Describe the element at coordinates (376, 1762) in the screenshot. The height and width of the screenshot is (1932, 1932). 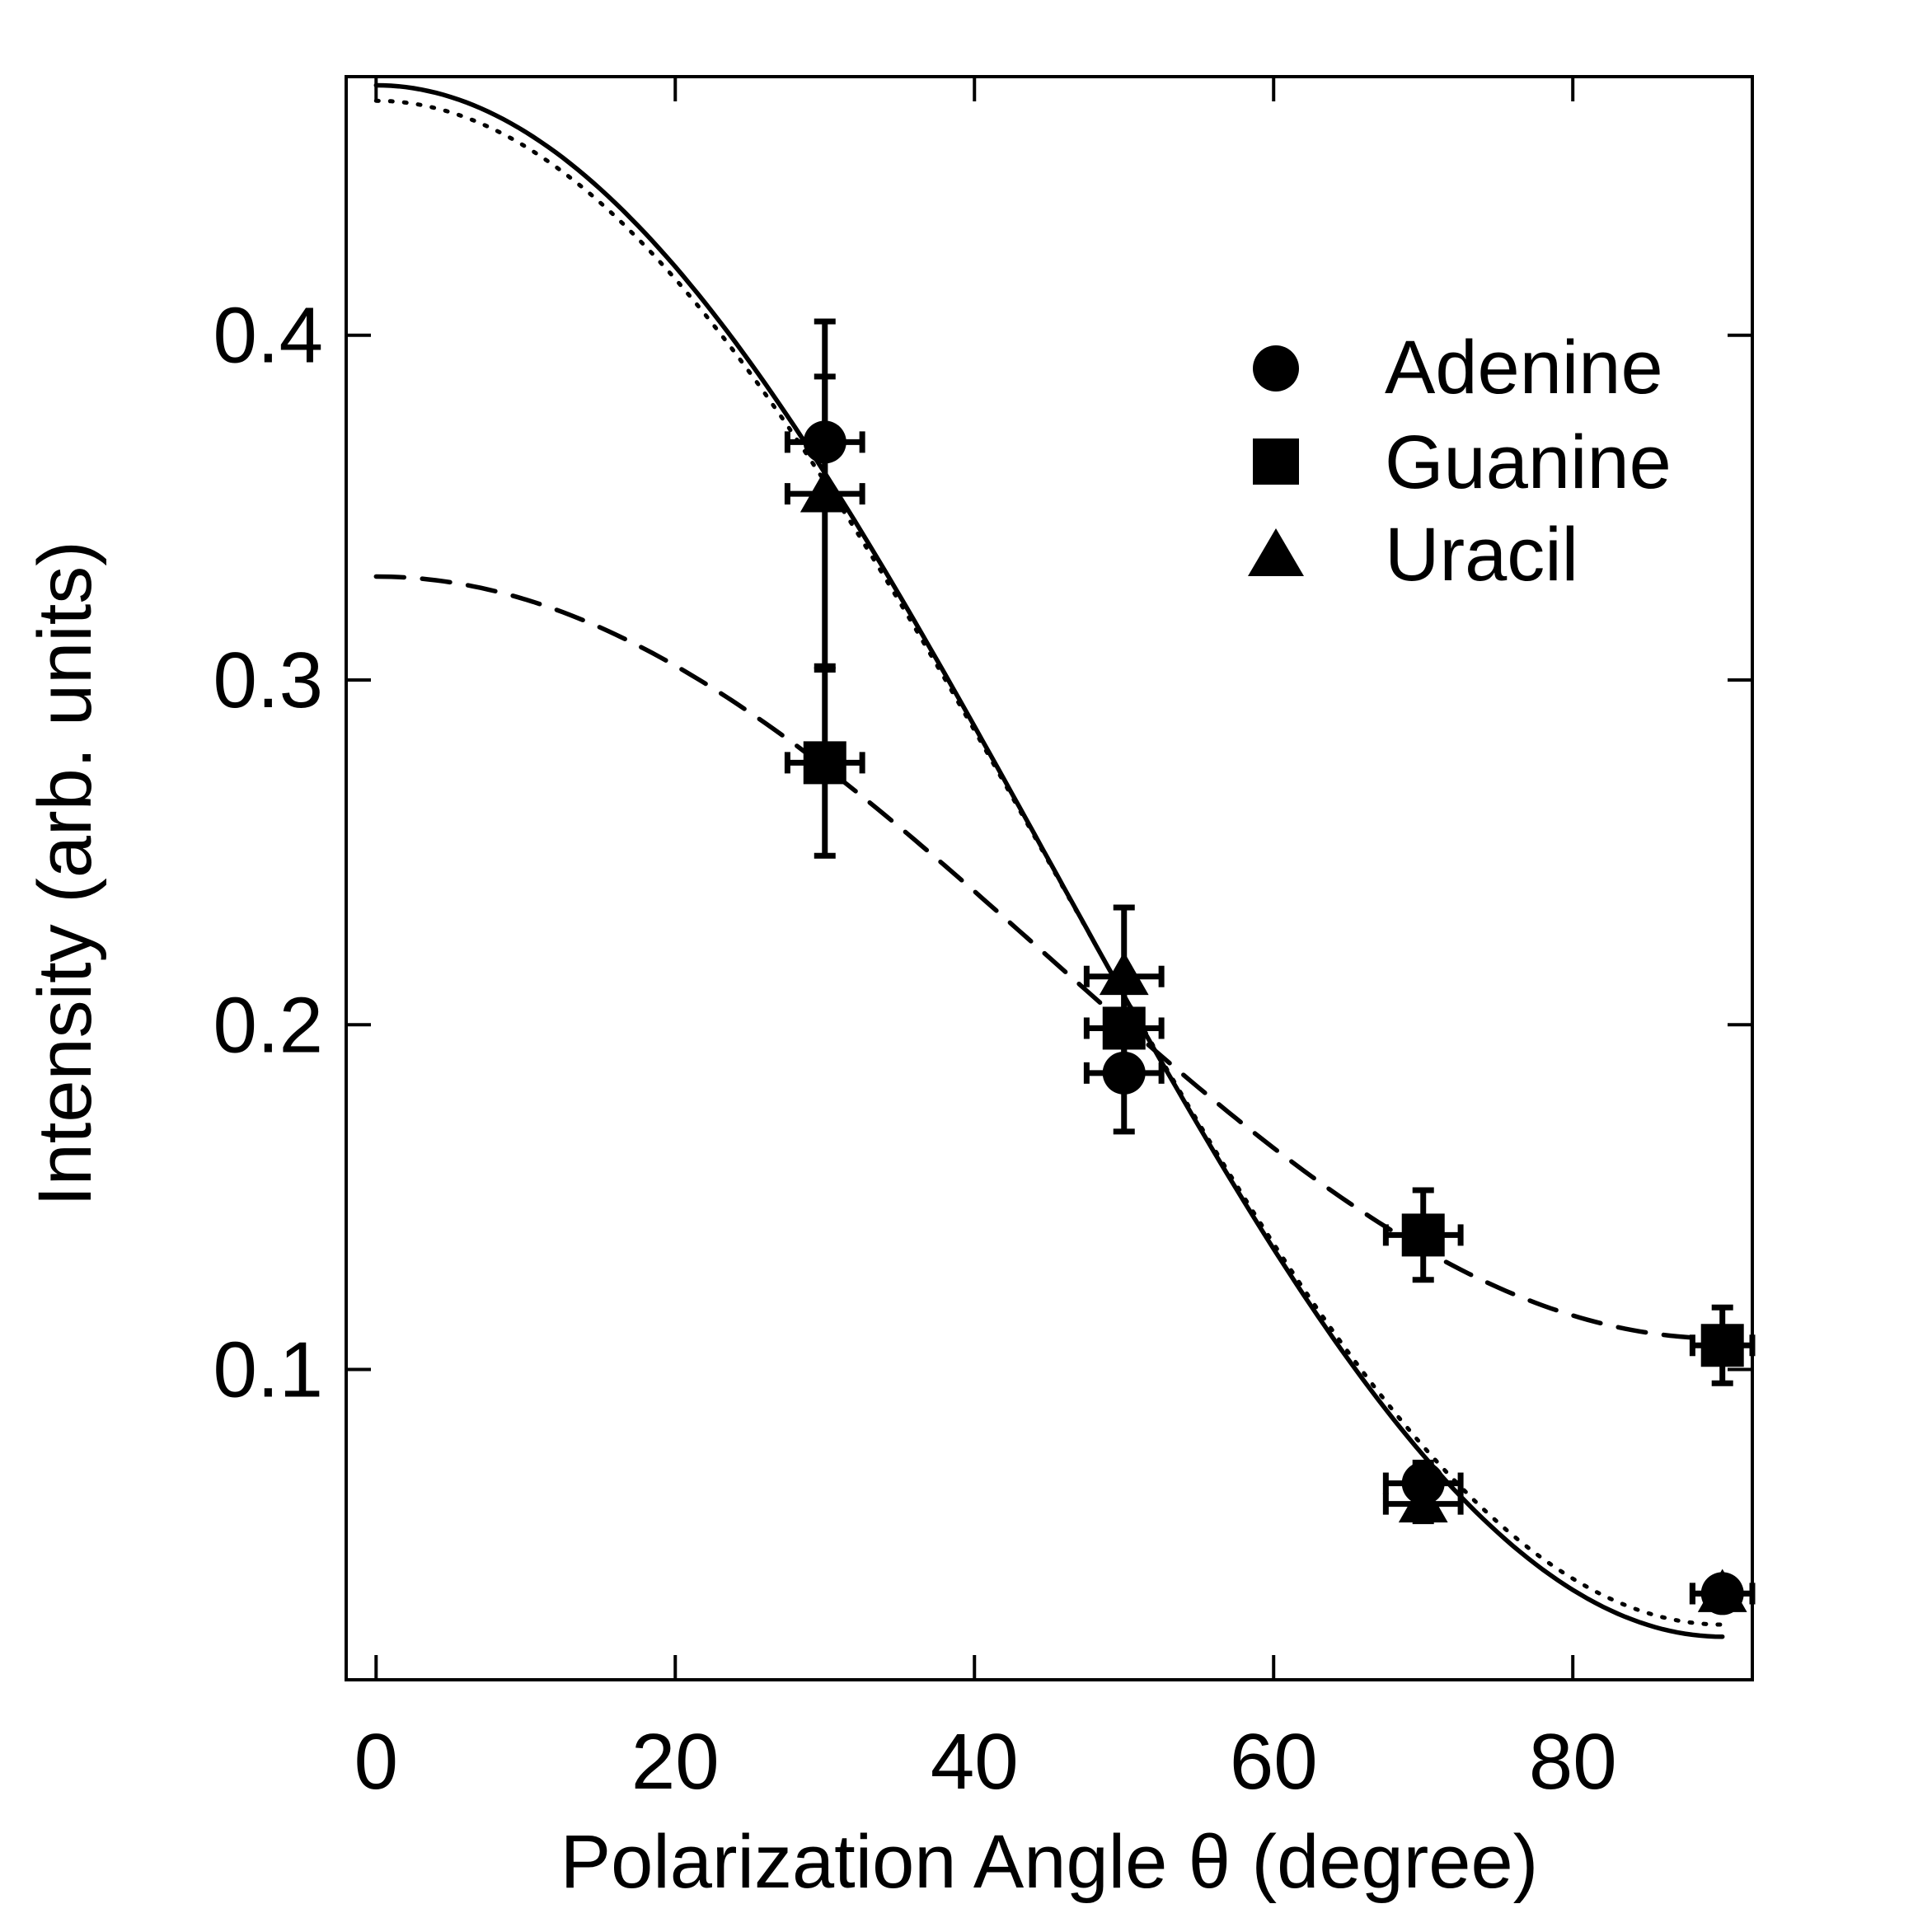
I see `x-tick-label: 0` at that location.